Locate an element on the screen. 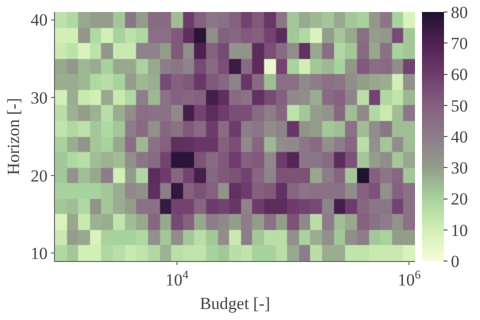 Image resolution: width=480 pixels, height=320 pixels. color-bar-label: 10 is located at coordinates (459, 230).